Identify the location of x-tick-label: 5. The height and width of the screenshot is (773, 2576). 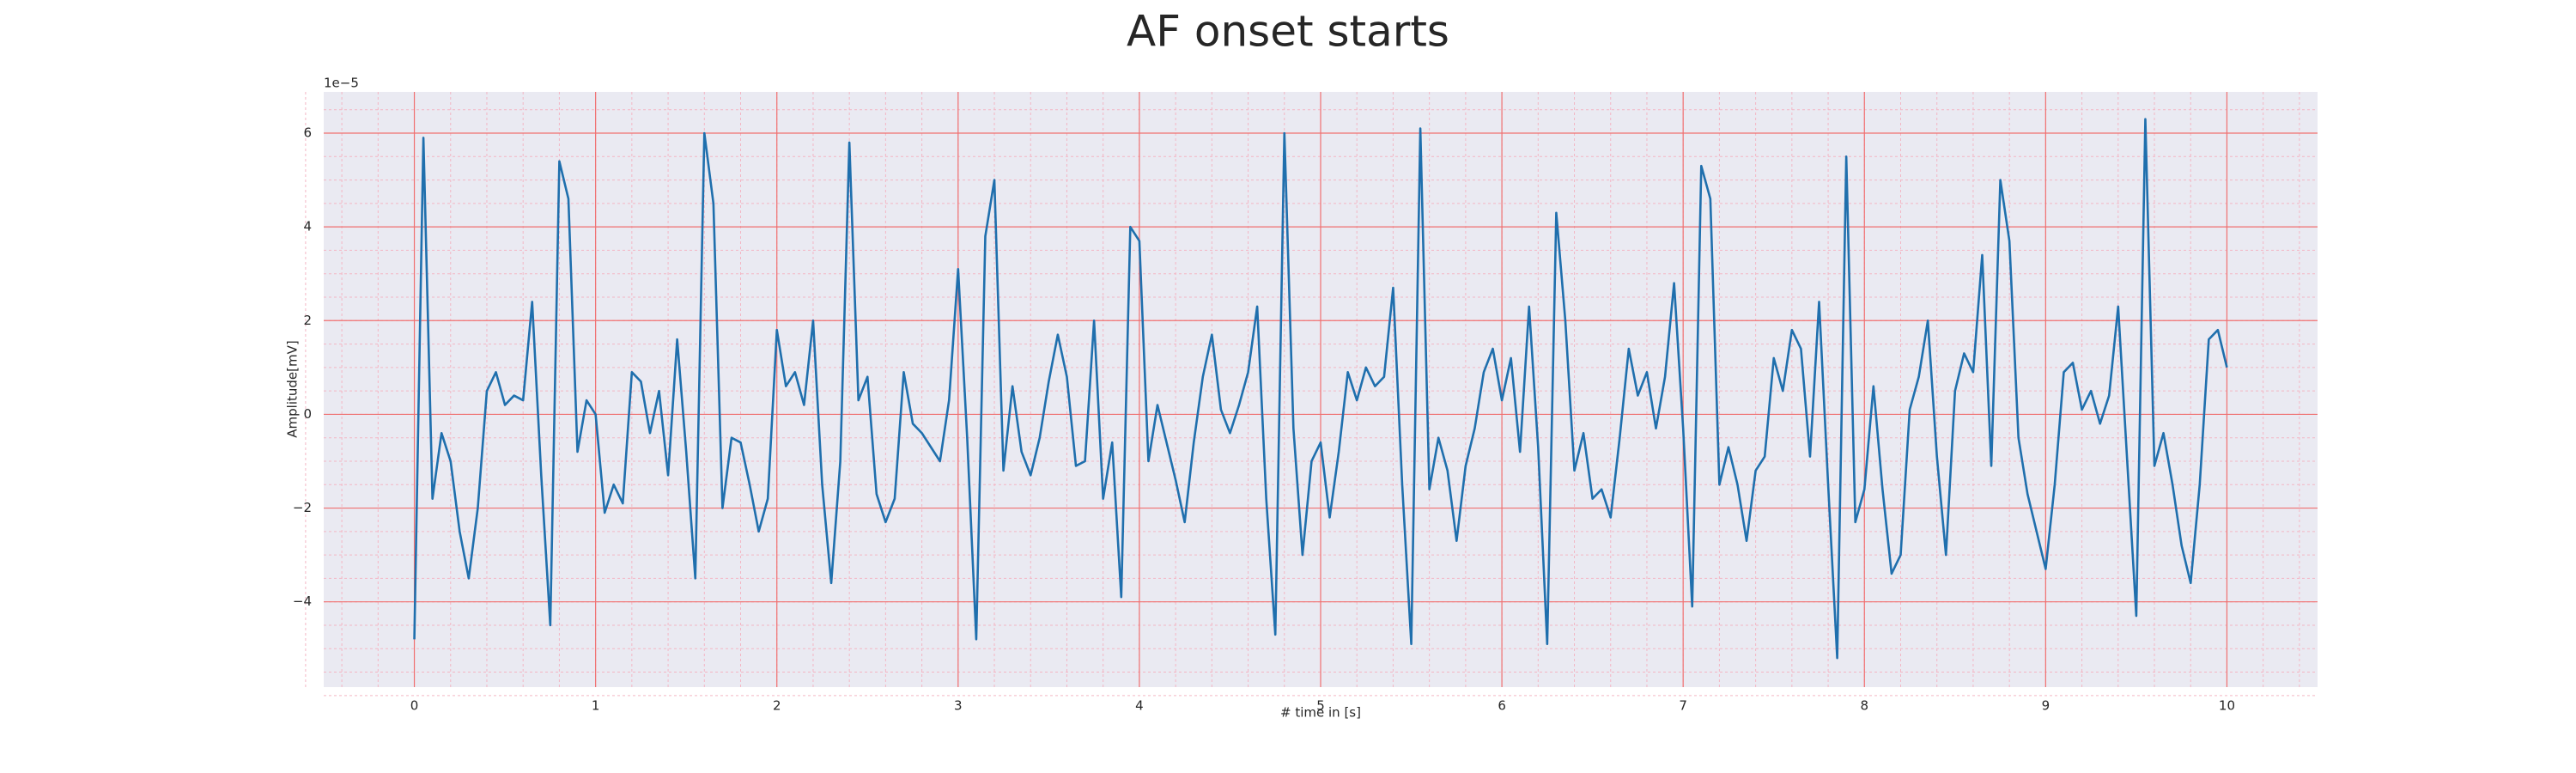
(1320, 706).